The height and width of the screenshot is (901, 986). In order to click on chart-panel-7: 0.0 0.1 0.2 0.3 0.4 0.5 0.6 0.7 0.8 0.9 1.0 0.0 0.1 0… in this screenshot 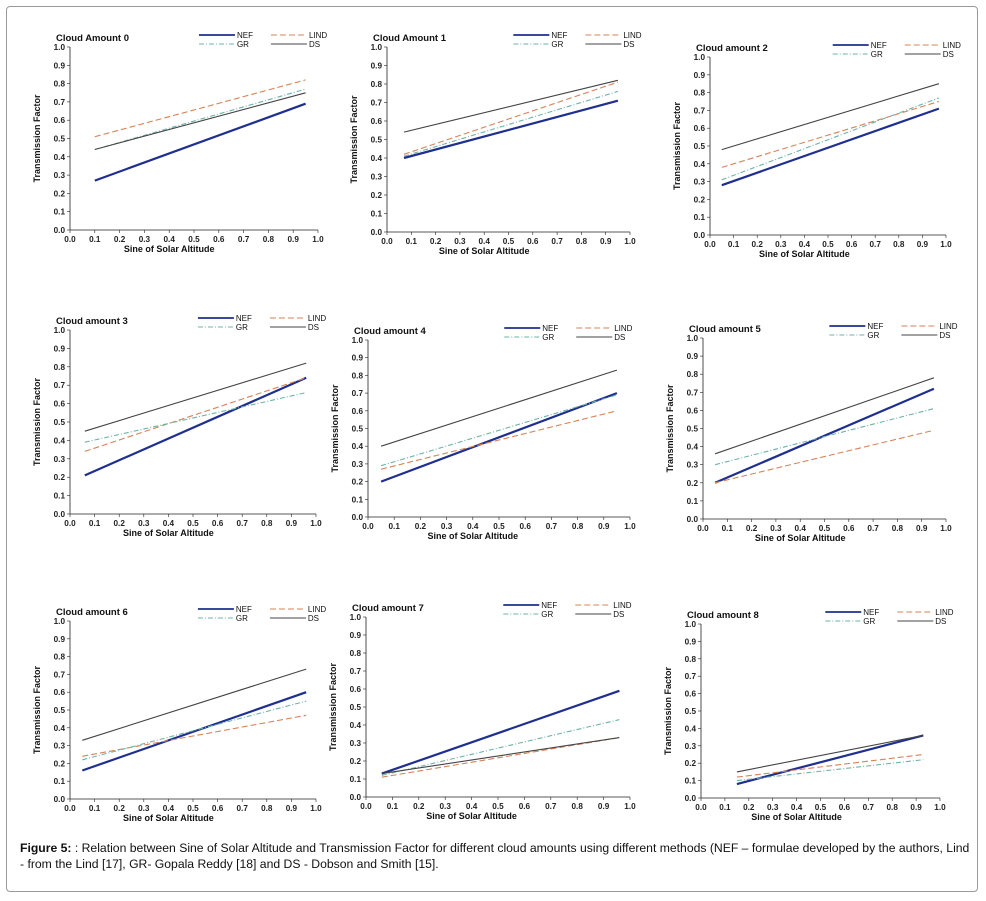, I will do `click(482, 711)`.